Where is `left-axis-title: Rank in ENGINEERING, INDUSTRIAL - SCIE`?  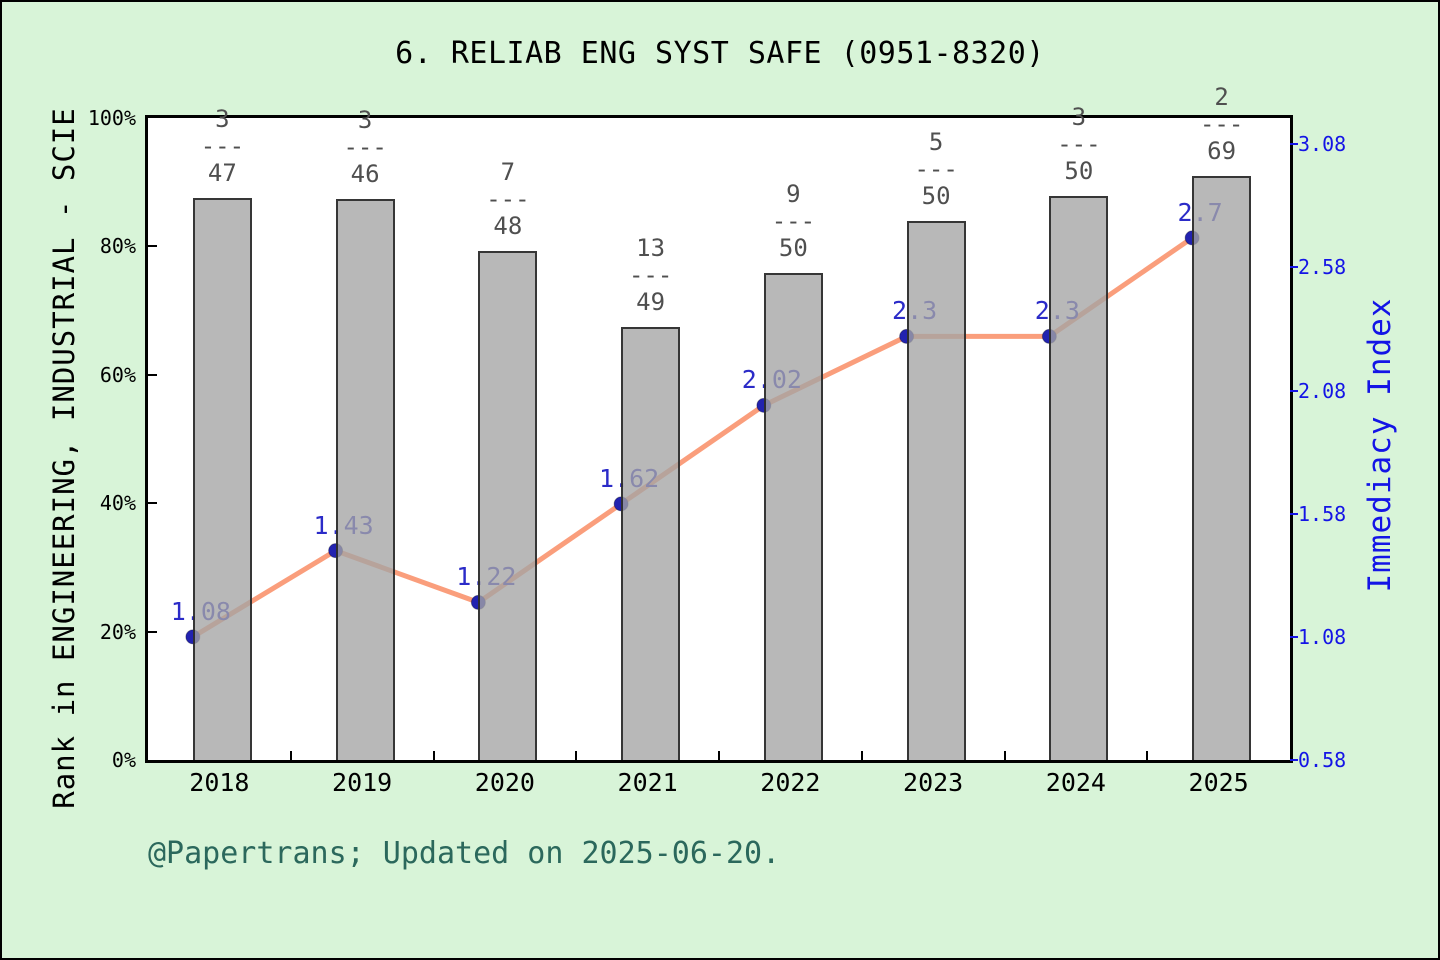
left-axis-title: Rank in ENGINEERING, INDUSTRIAL - SCIE is located at coordinates (64, 458).